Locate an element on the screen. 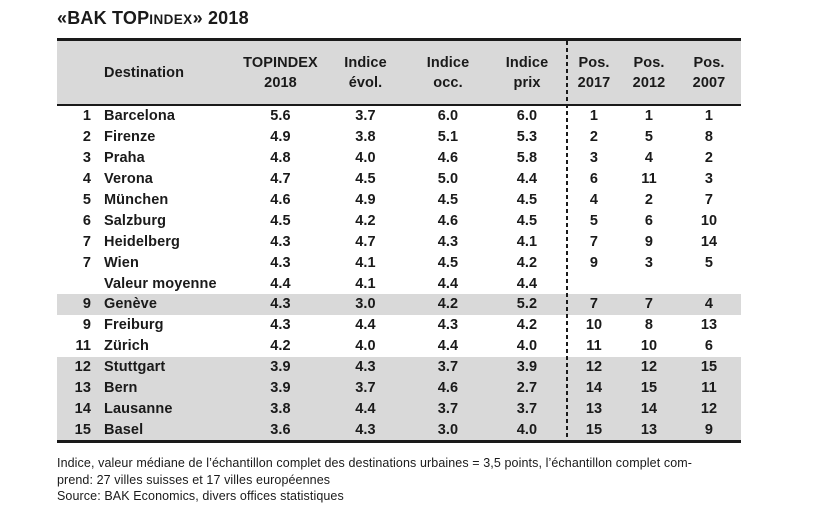 The height and width of the screenshot is (513, 820). header-cell-pos-2012: Pos. 2012 is located at coordinates (649, 73).